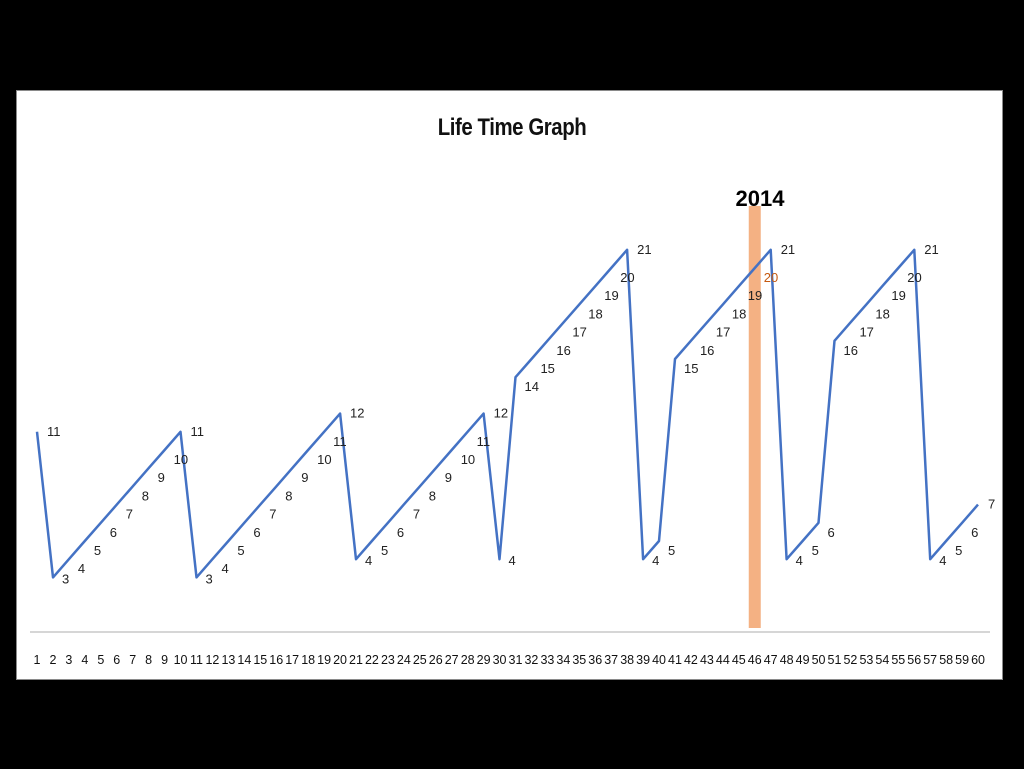 The width and height of the screenshot is (1024, 769). Describe the element at coordinates (132, 660) in the screenshot. I see `x-tick-label: 7` at that location.